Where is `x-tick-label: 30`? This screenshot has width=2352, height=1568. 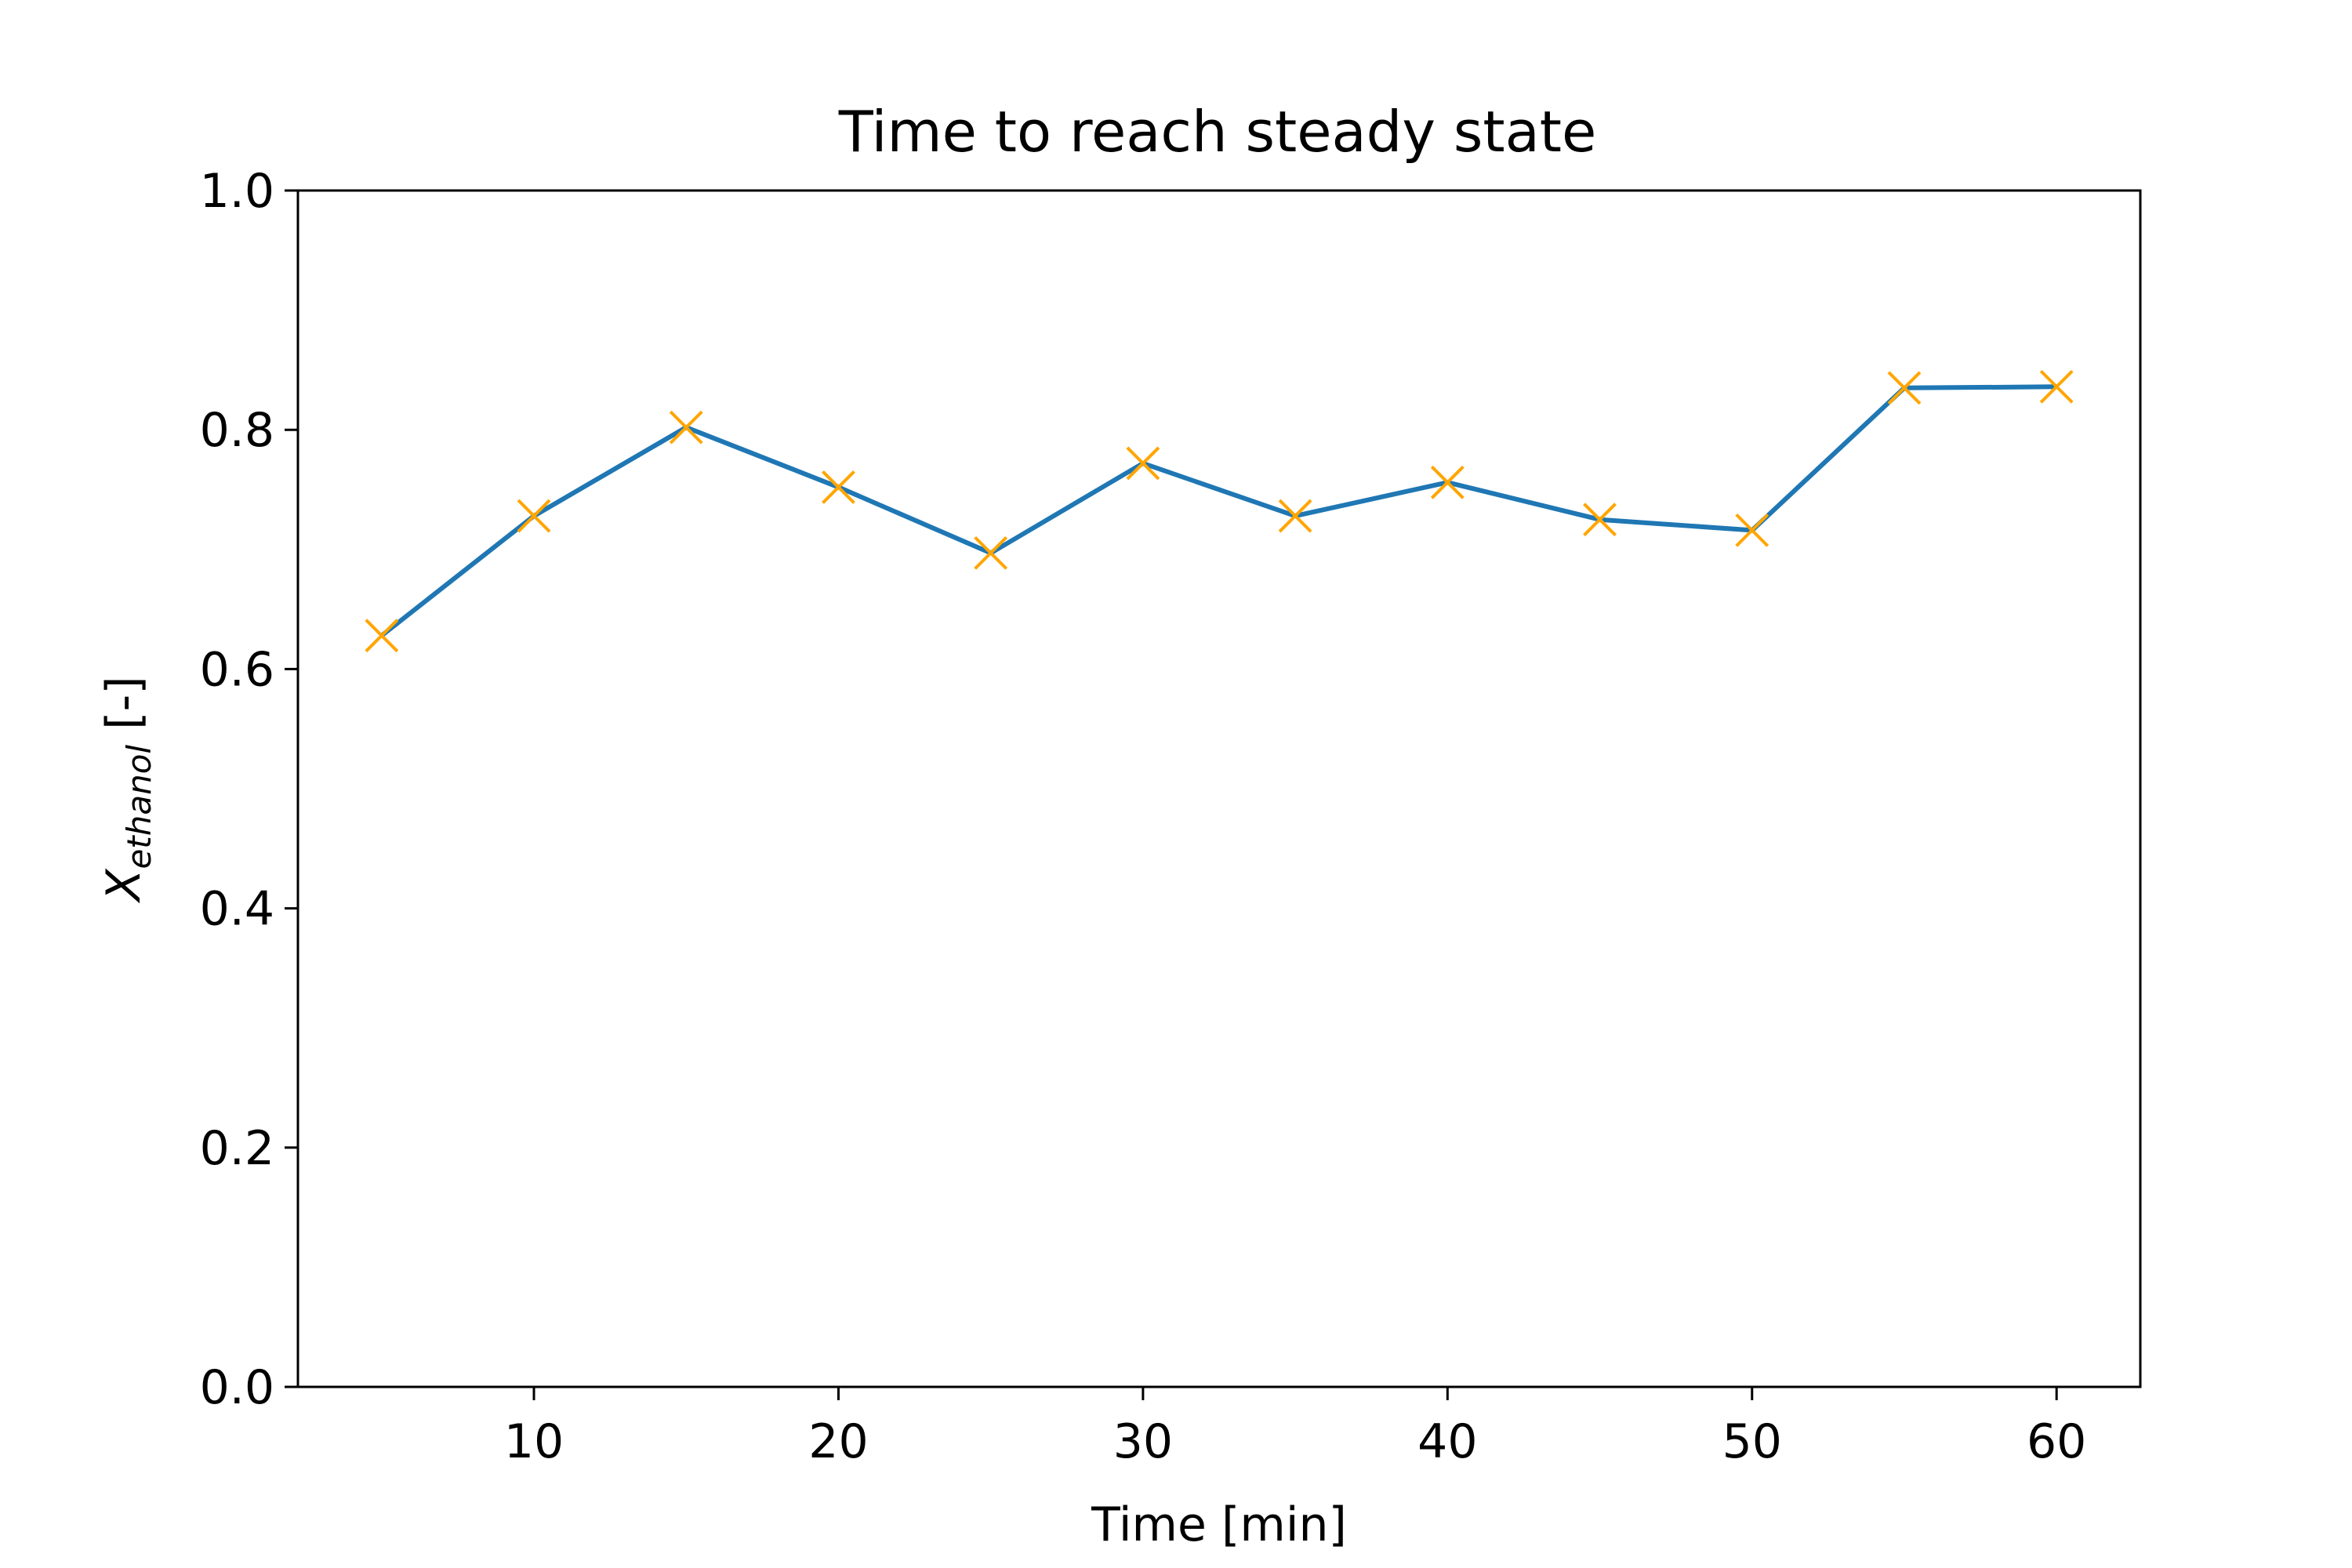 x-tick-label: 30 is located at coordinates (1143, 1441).